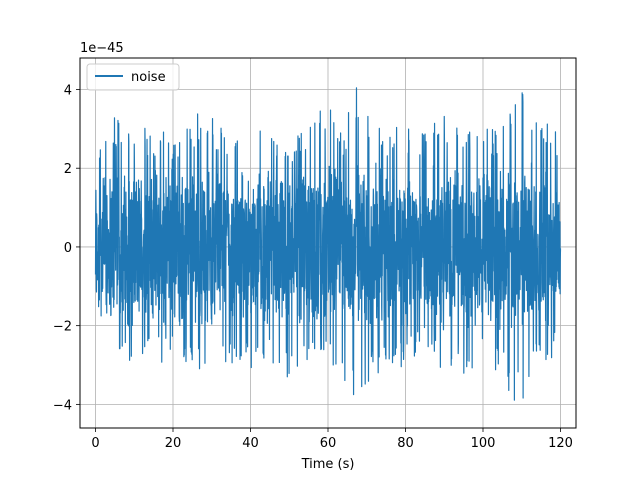 This screenshot has height=480, width=640. What do you see at coordinates (68, 248) in the screenshot?
I see `y-tick-label: 0` at bounding box center [68, 248].